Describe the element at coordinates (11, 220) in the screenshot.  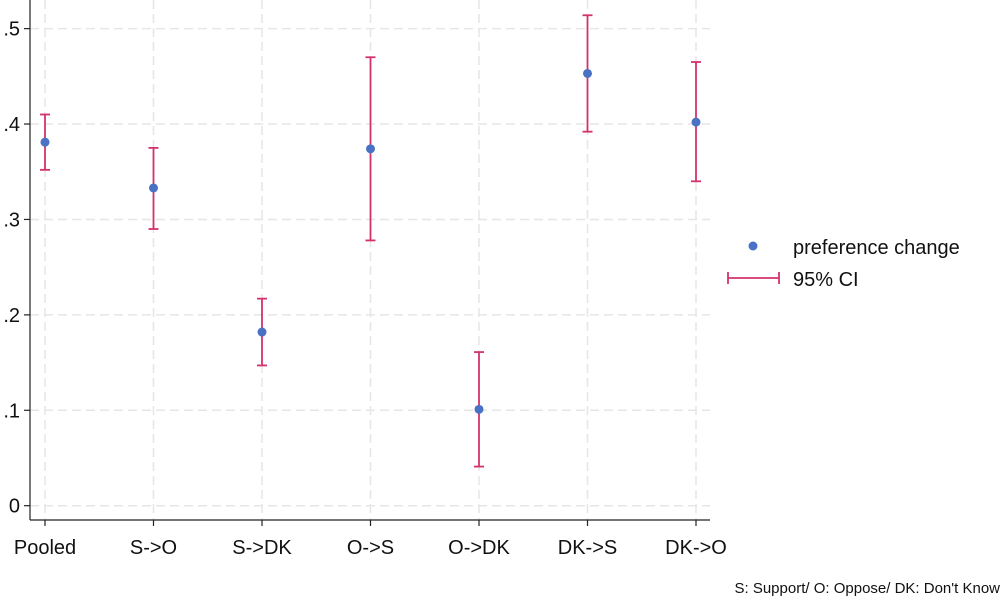
I see `y-tick-label: .3` at that location.